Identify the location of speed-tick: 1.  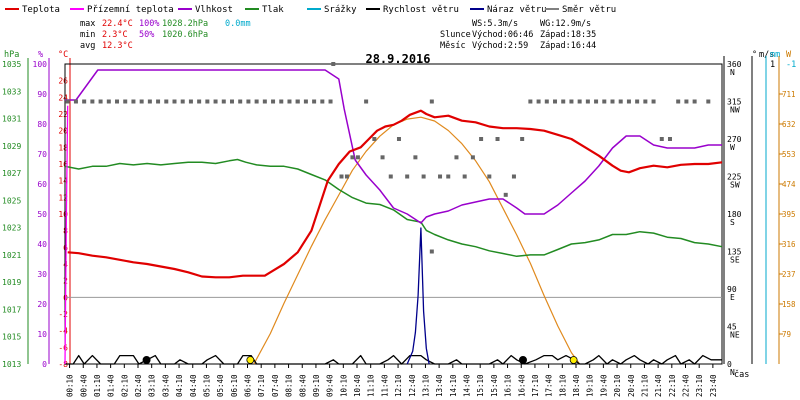
(772, 65).